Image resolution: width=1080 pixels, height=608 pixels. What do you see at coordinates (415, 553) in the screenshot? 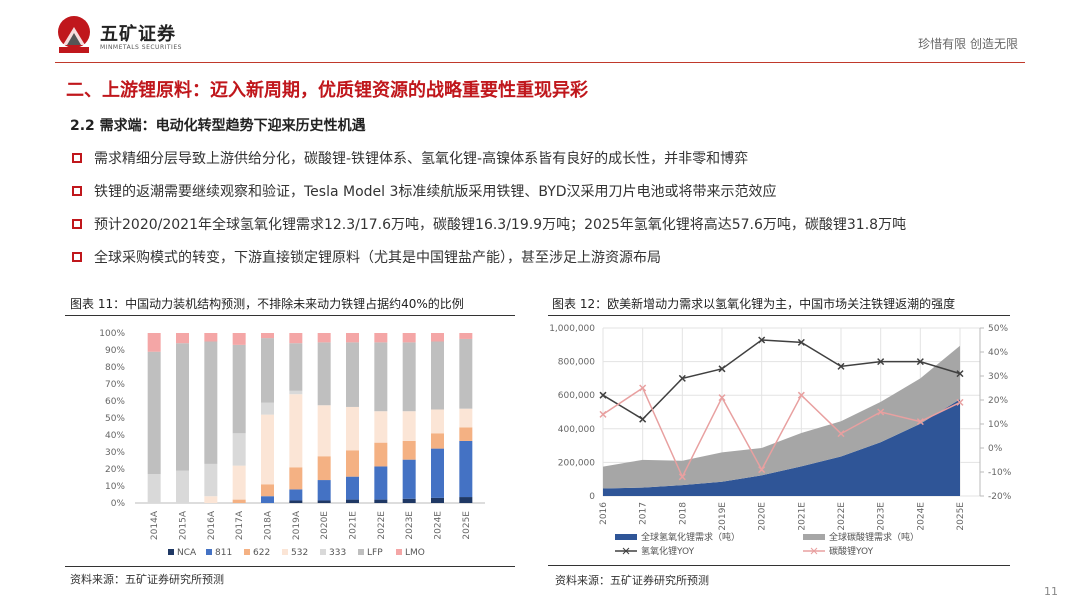
I see `legend-label: LMO` at bounding box center [415, 553].